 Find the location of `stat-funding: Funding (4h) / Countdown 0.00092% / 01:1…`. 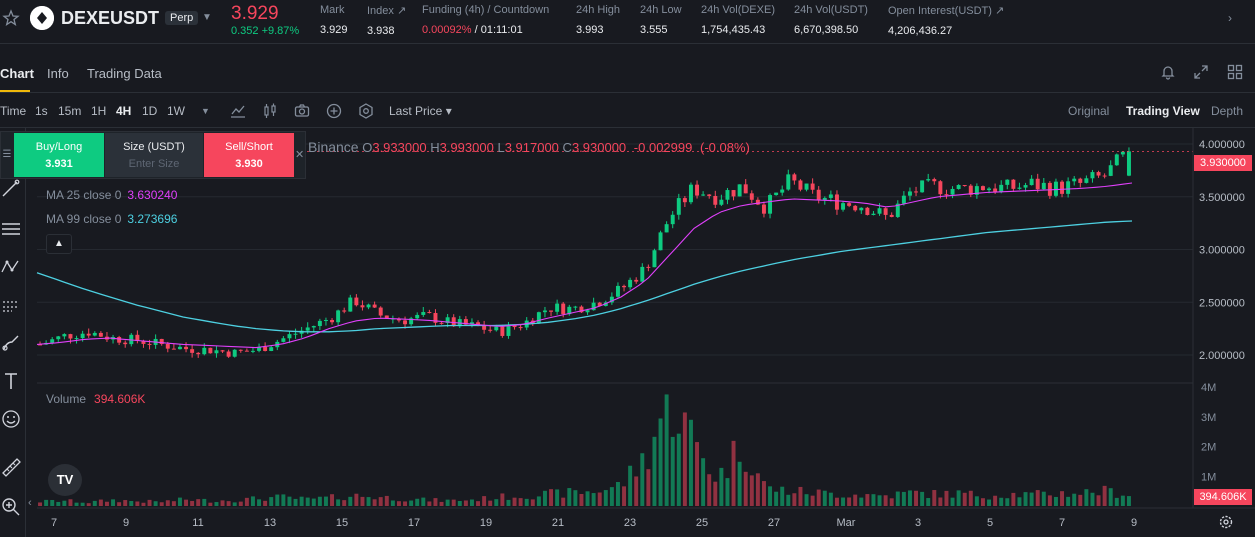

stat-funding: Funding (4h) / Countdown 0.00092% / 01:1… is located at coordinates (485, 20).